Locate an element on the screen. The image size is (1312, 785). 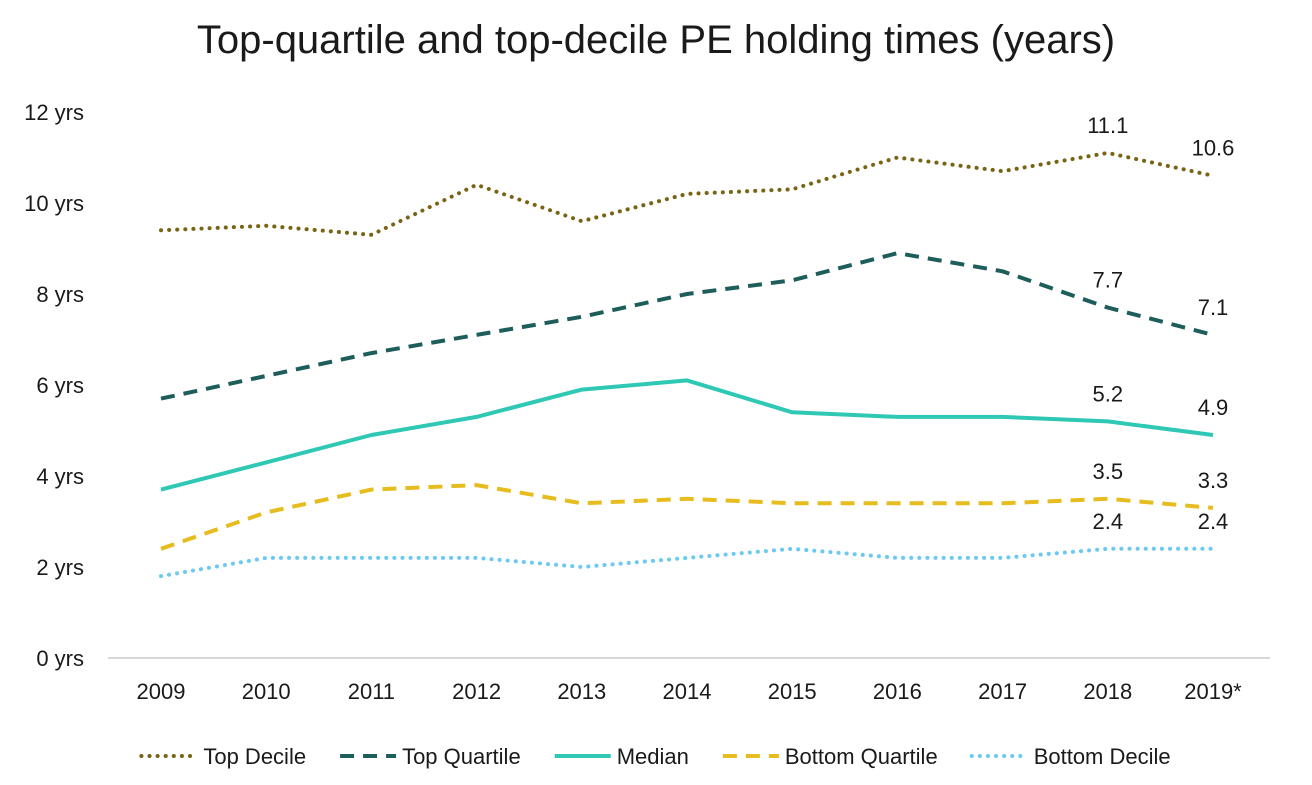
legend-item-median: Median is located at coordinates (621, 756).